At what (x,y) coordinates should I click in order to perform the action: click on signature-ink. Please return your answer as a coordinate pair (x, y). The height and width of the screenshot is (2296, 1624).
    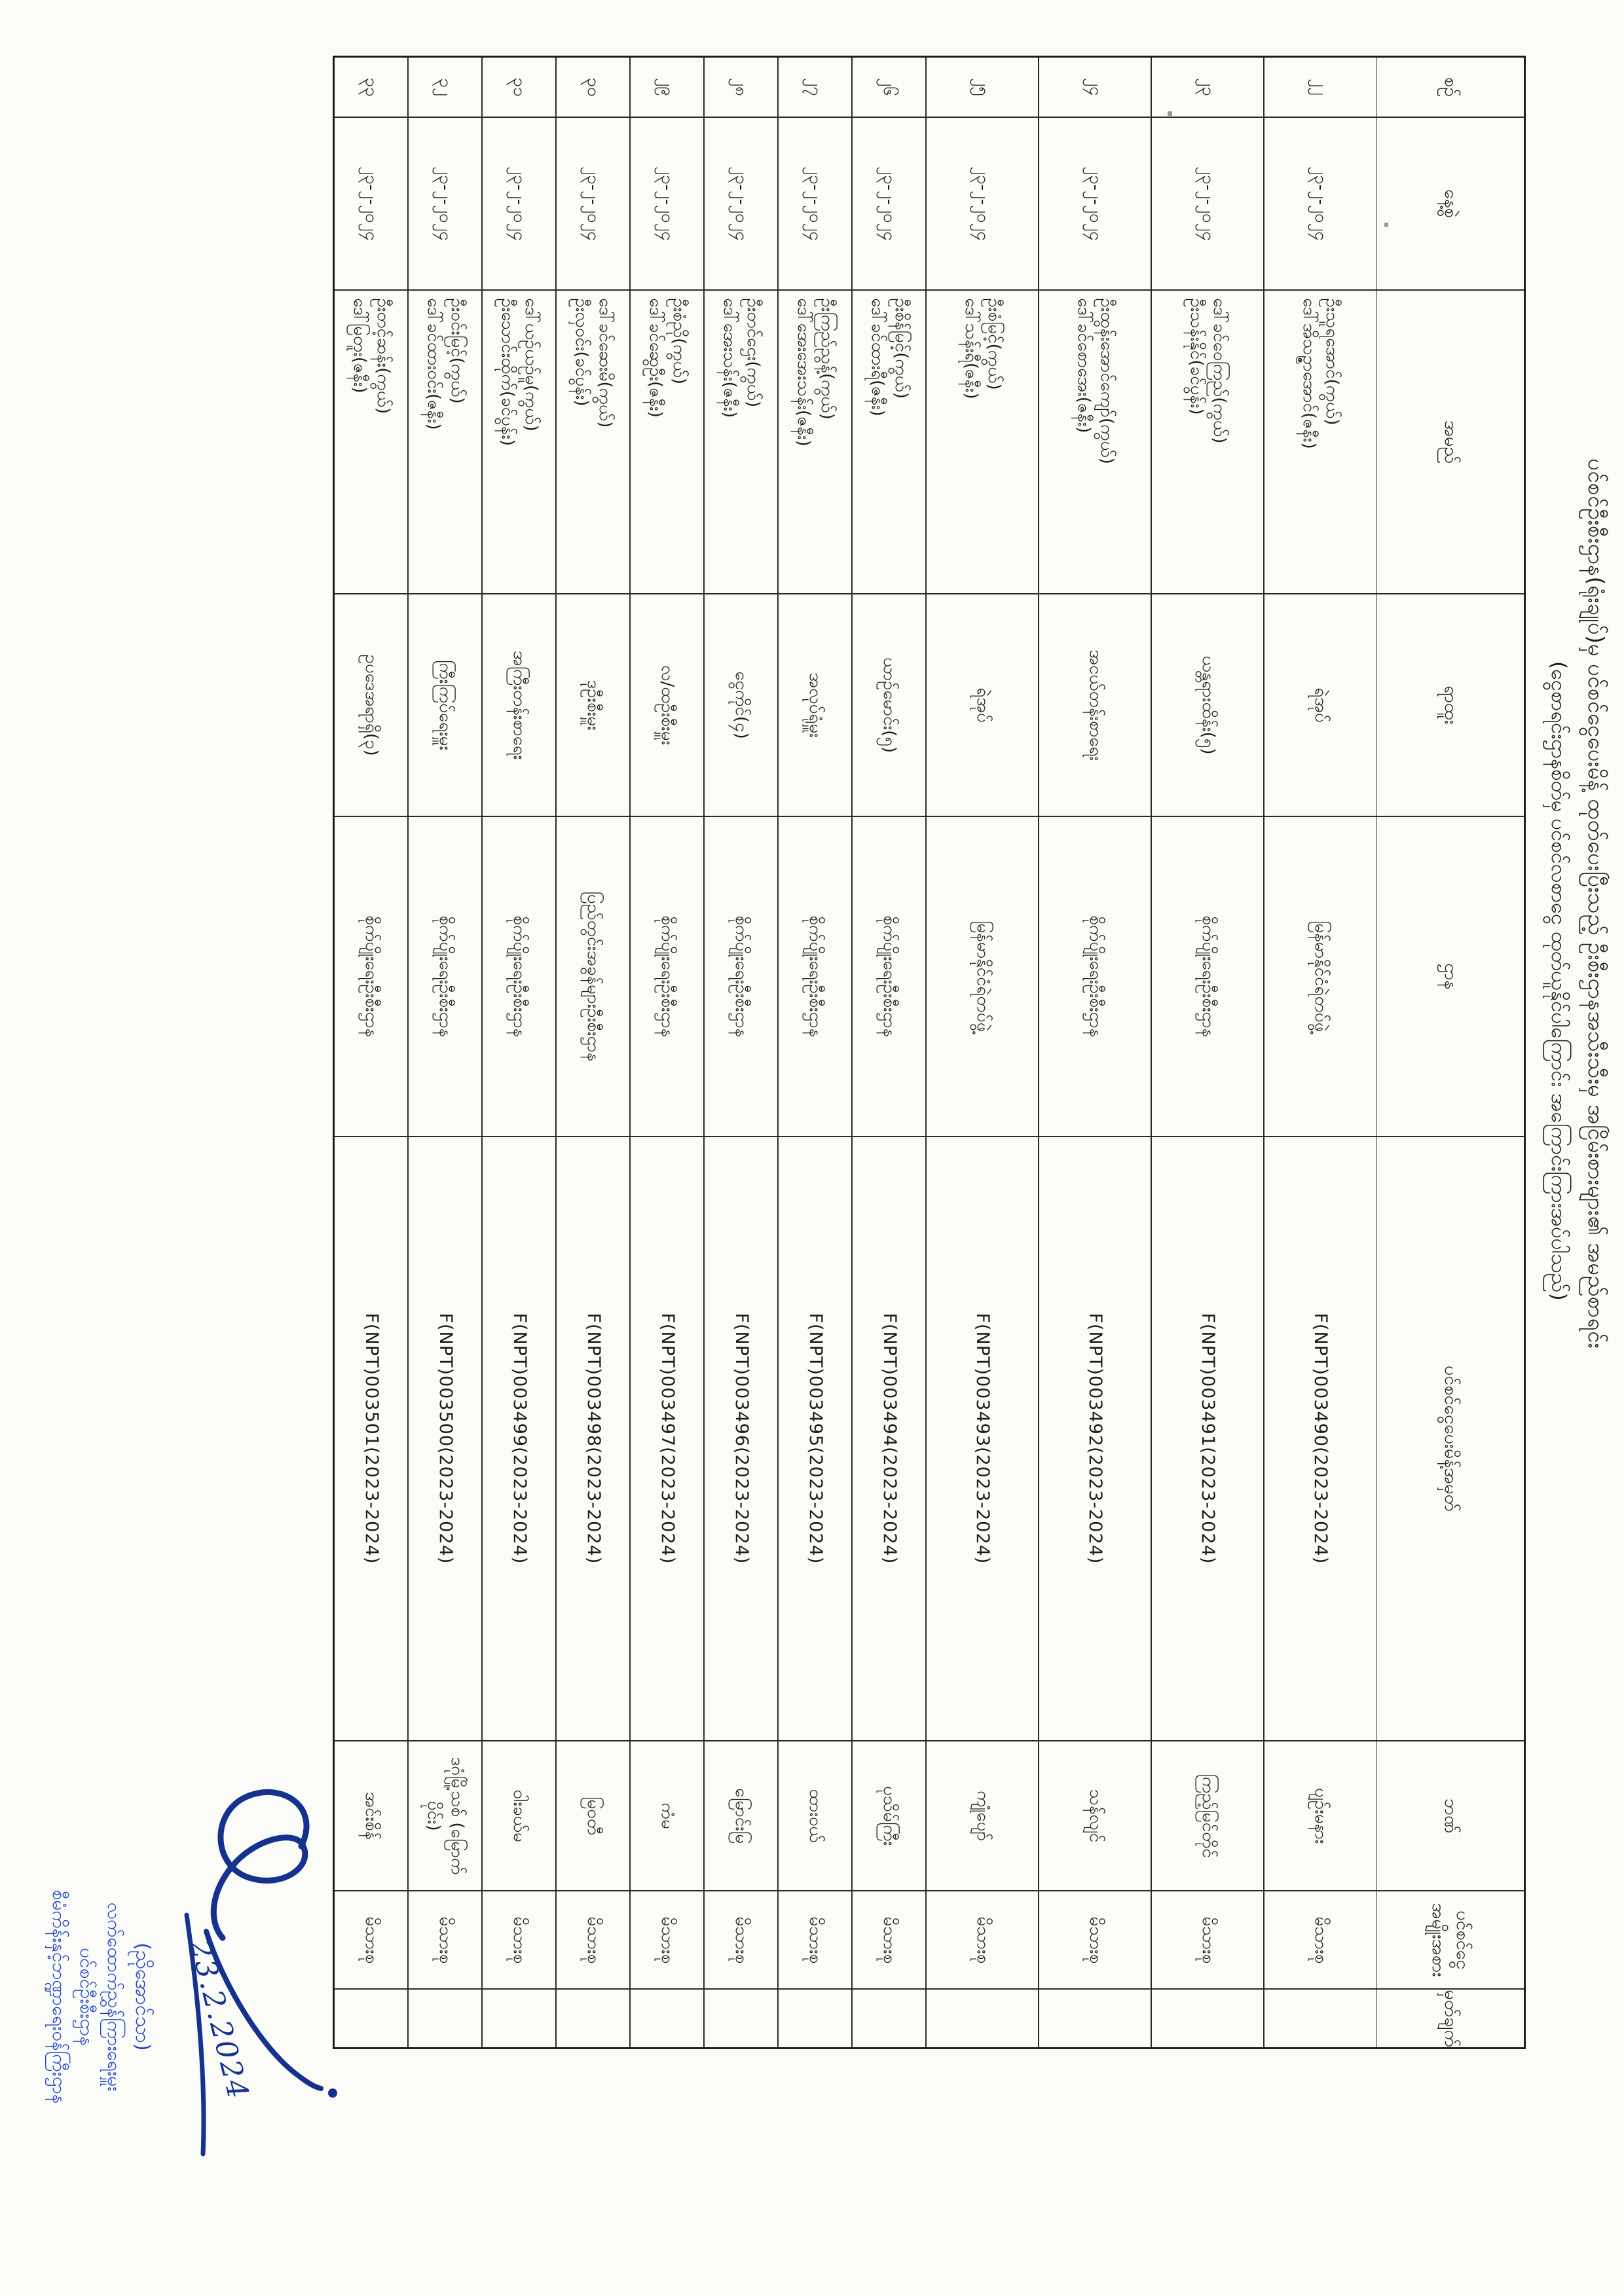
    Looking at the image, I should click on (260, 1973).